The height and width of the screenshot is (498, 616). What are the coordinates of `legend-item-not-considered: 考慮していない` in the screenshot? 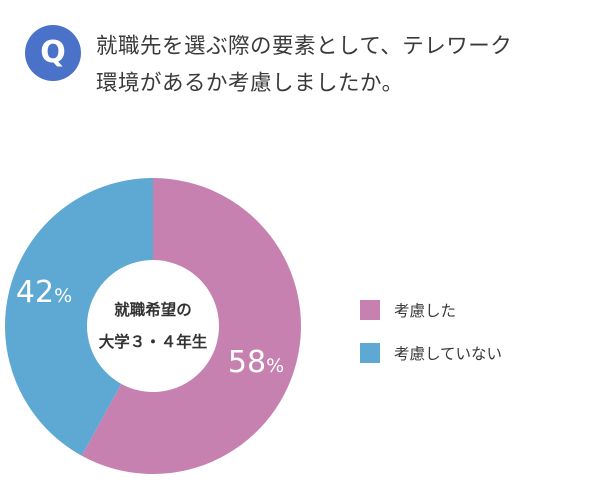 It's located at (431, 353).